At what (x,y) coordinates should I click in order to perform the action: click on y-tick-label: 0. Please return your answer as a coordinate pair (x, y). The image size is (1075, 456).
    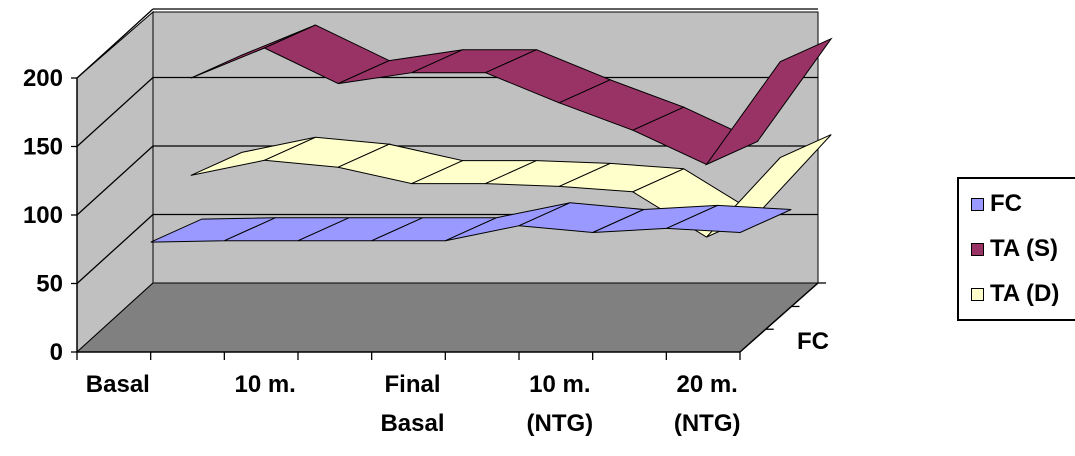
    Looking at the image, I should click on (56, 352).